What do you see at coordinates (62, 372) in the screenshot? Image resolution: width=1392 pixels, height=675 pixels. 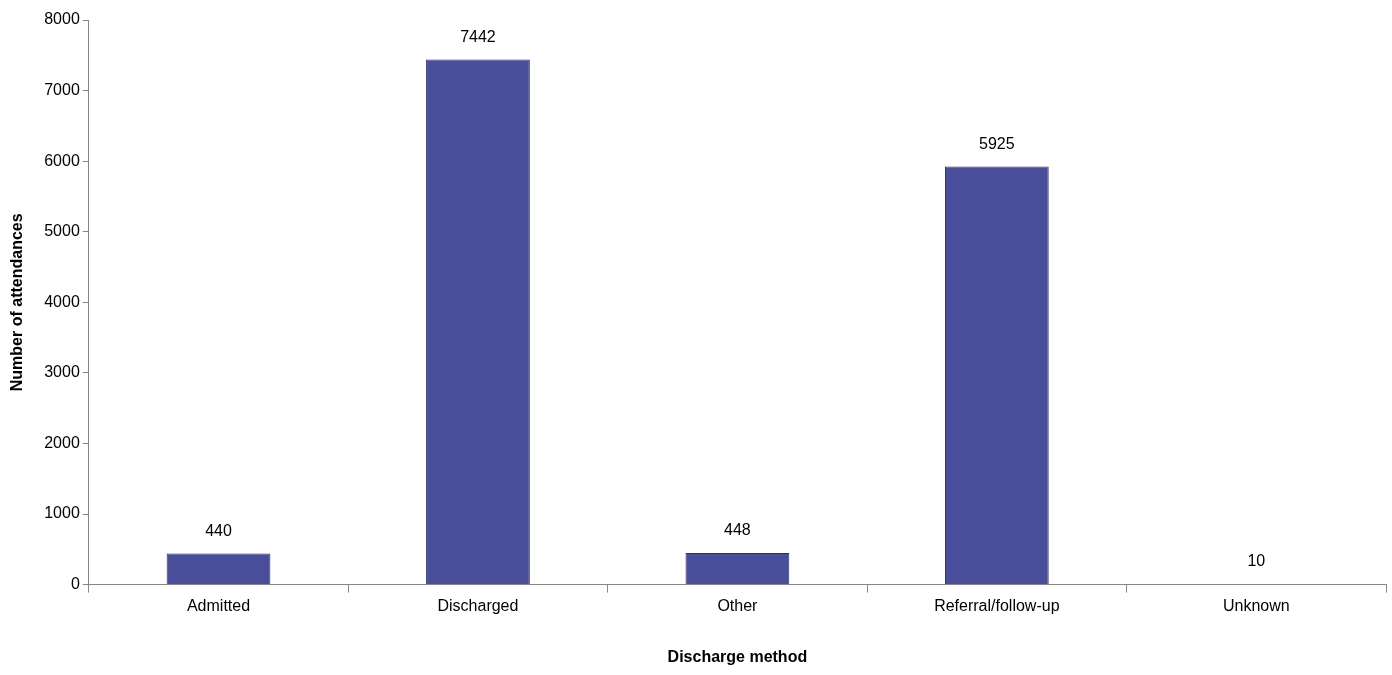 I see `y-tick-label: 3000` at bounding box center [62, 372].